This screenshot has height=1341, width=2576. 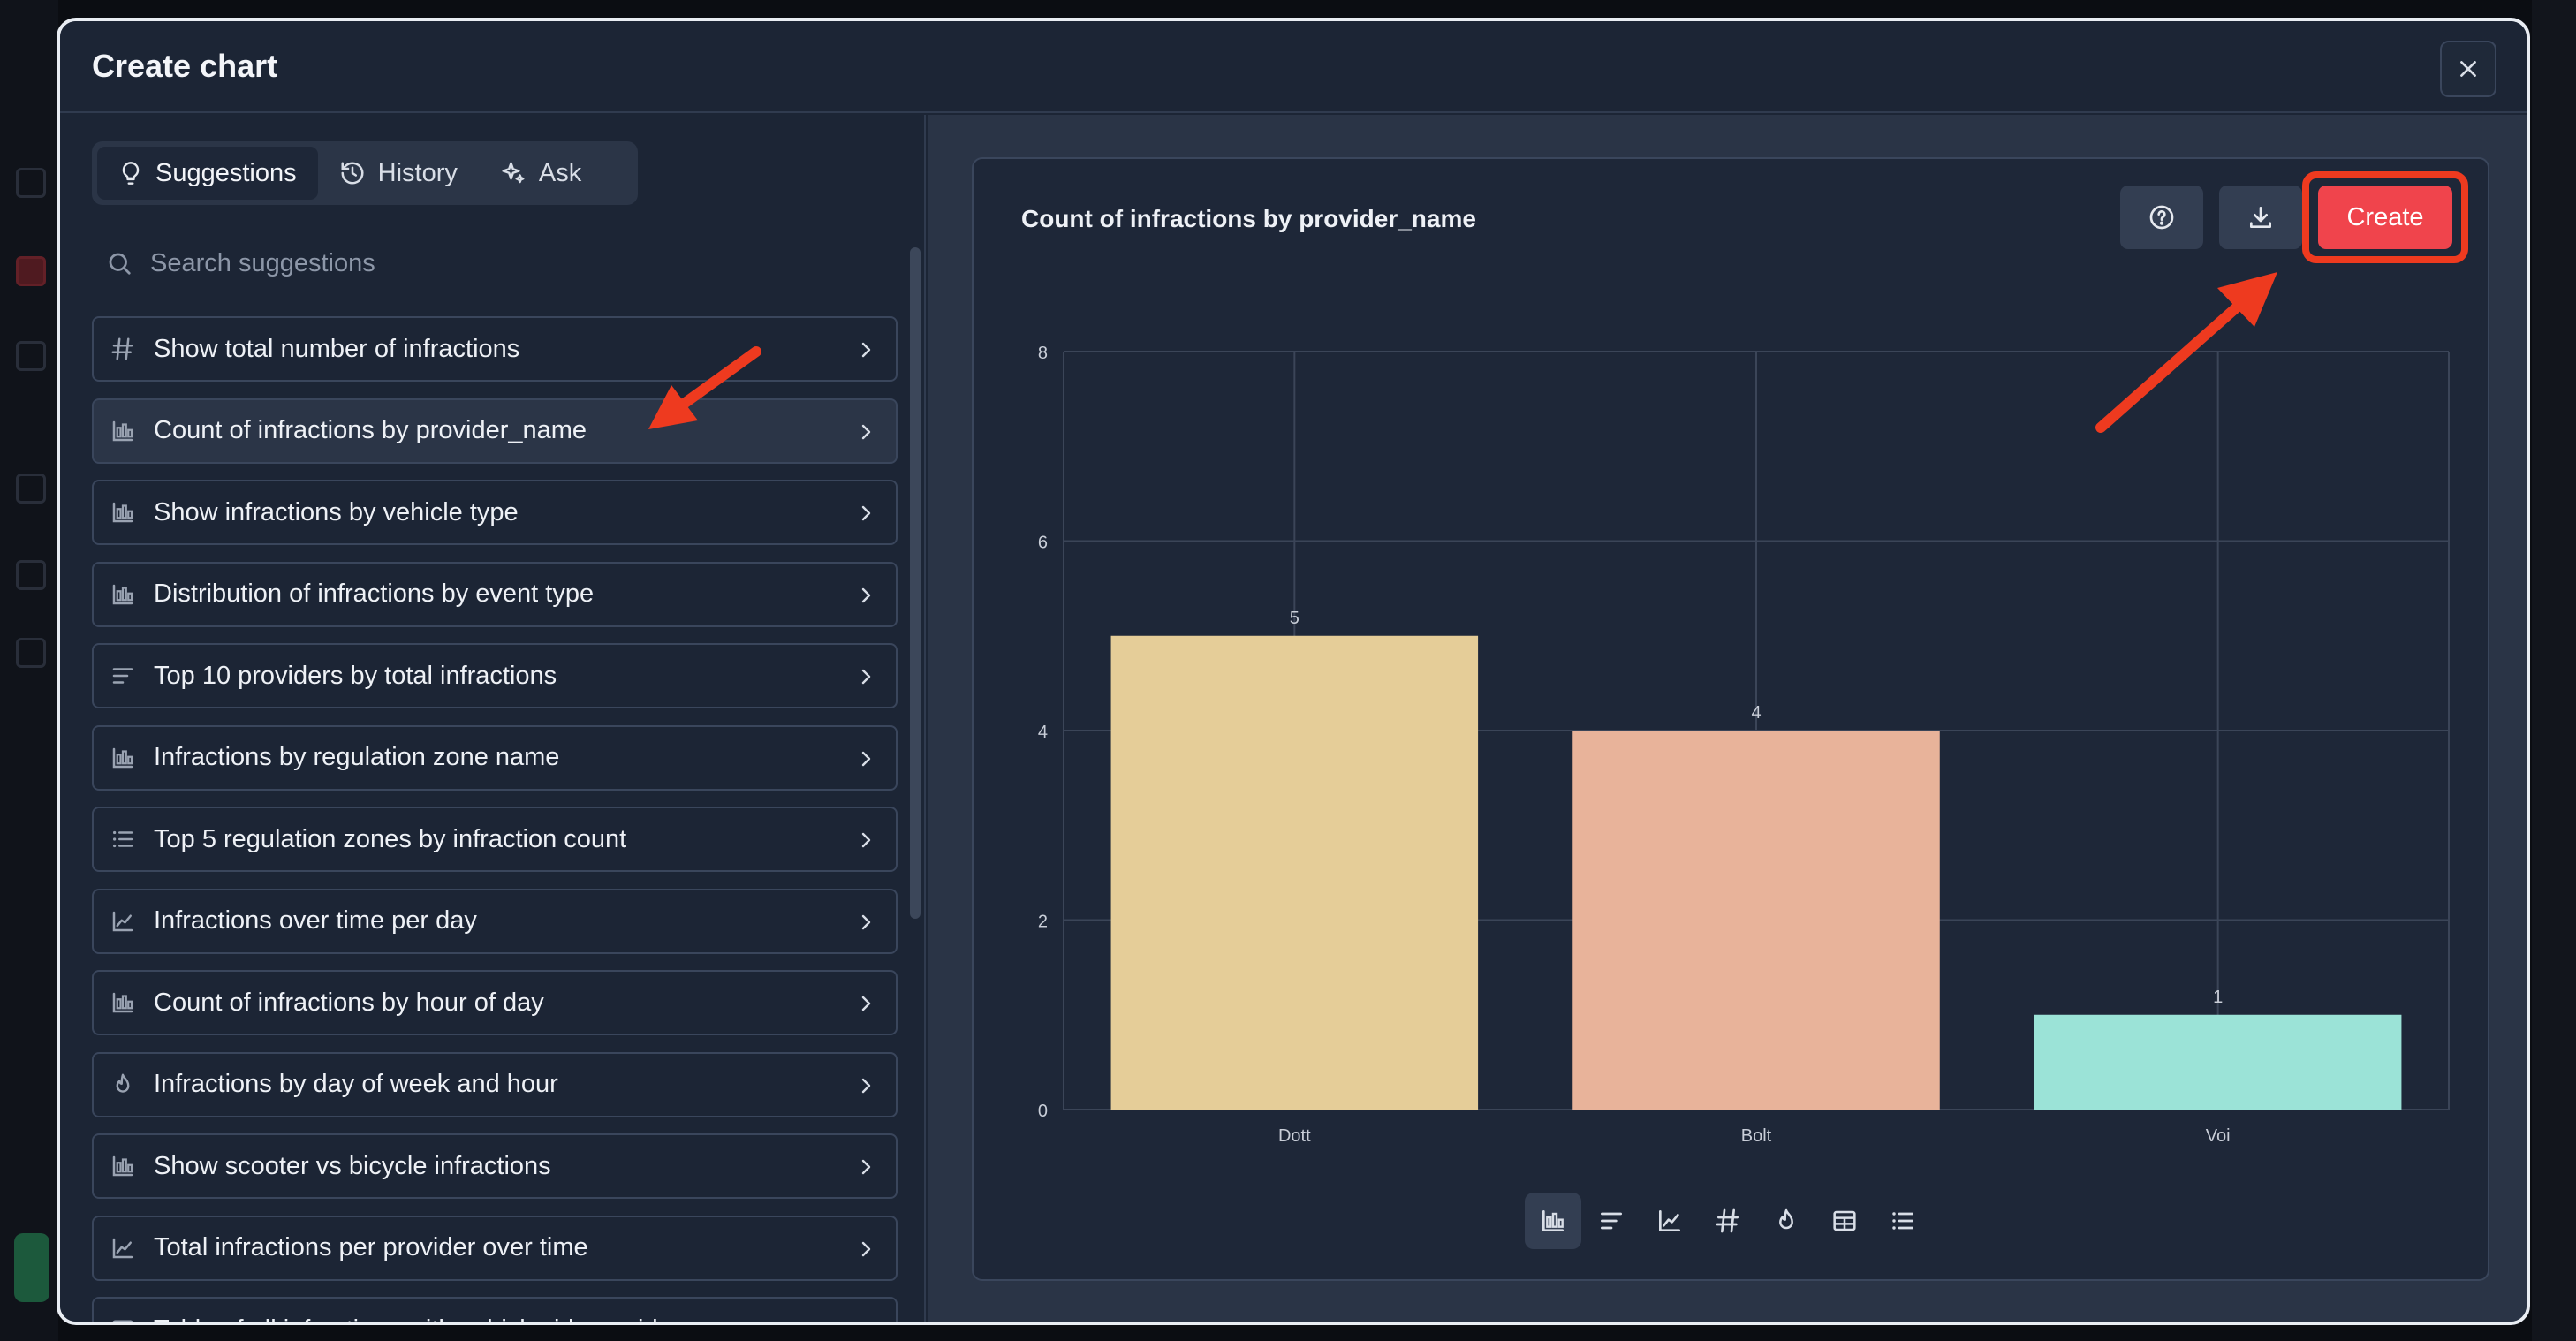 I want to click on table-icon, so click(x=1845, y=1220).